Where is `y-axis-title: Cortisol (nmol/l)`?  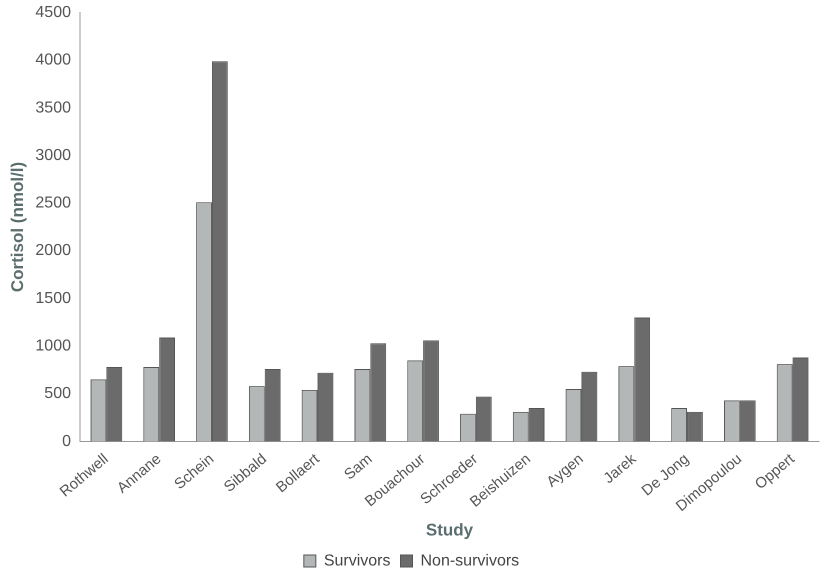
y-axis-title: Cortisol (nmol/l) is located at coordinates (17, 227).